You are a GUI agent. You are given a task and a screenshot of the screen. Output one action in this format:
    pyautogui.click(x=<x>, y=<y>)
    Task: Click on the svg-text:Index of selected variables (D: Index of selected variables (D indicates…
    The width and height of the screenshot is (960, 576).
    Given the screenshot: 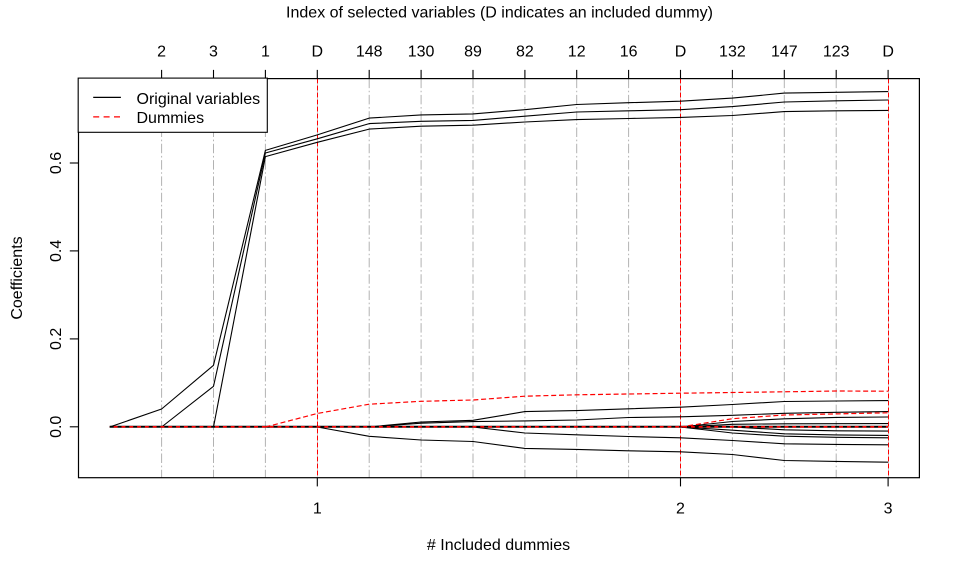 What is the action you would take?
    pyautogui.click(x=499, y=13)
    